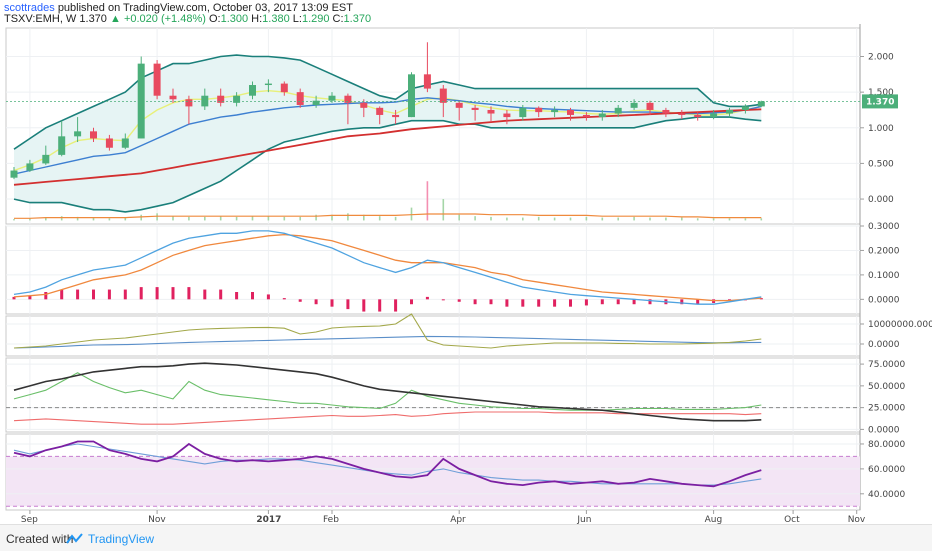 This screenshot has width=932, height=551. I want to click on osc-y-tick-label: 0.0000, so click(884, 345).